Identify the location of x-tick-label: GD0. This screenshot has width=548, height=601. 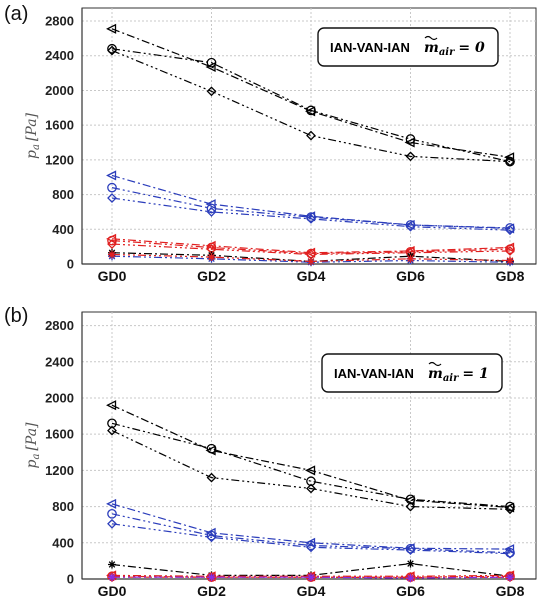
(112, 591).